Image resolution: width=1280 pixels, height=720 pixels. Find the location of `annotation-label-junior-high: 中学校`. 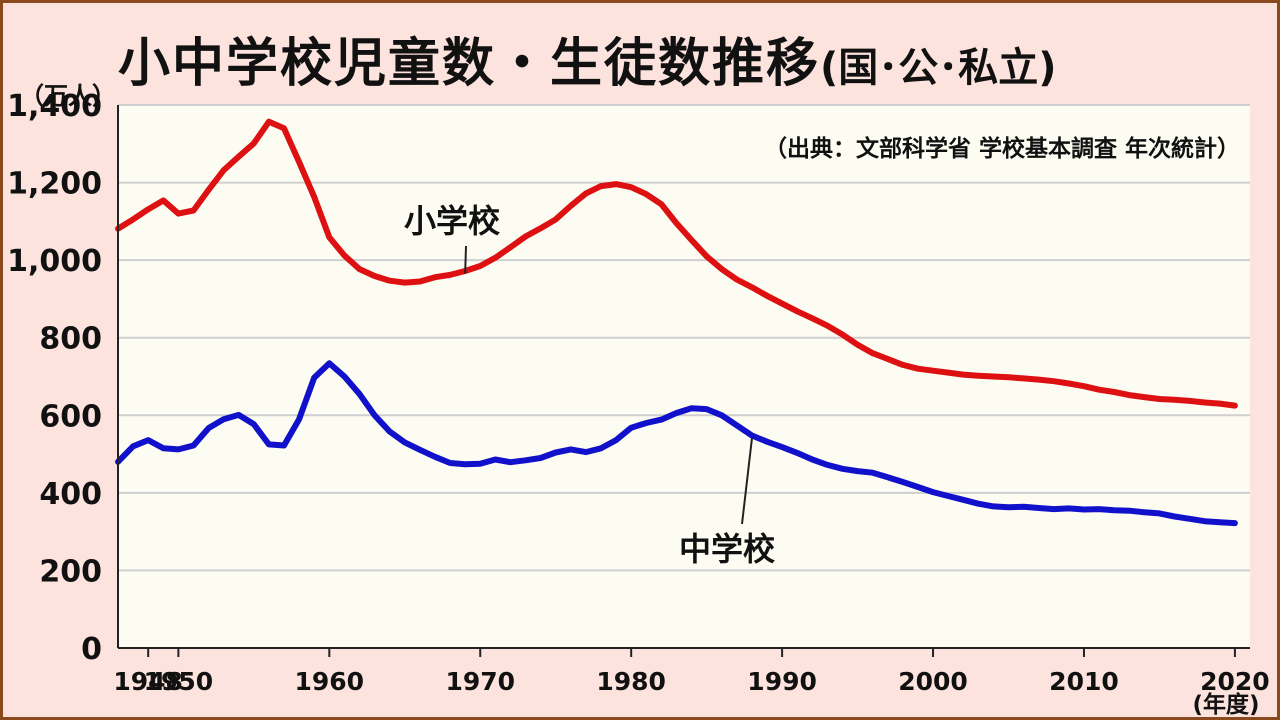

annotation-label-junior-high: 中学校 is located at coordinates (727, 549).